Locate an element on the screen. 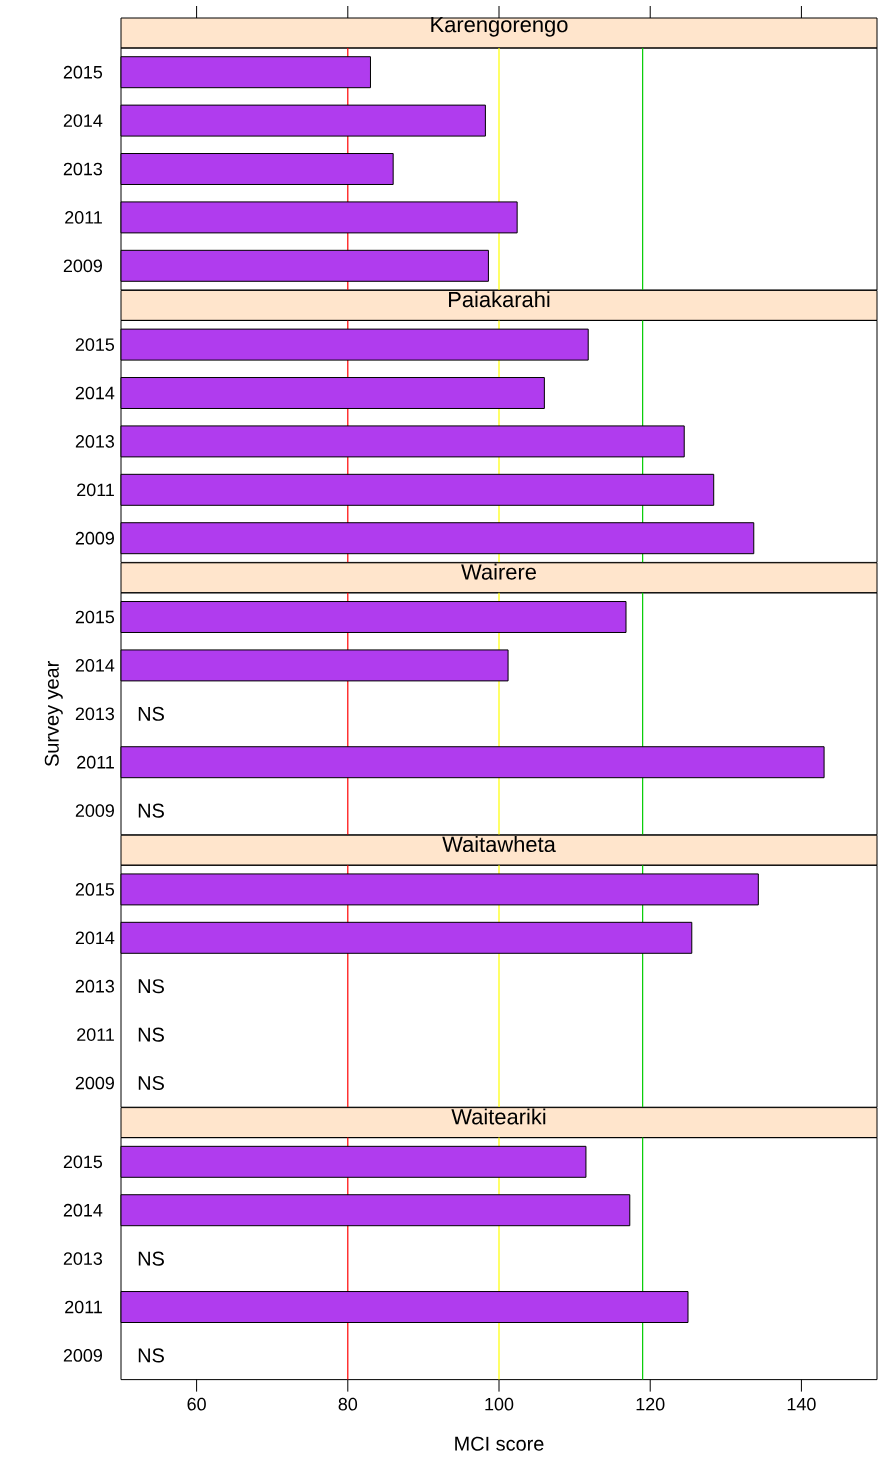 The height and width of the screenshot is (1484, 889). x-tick-label: 140 is located at coordinates (801, 1404).